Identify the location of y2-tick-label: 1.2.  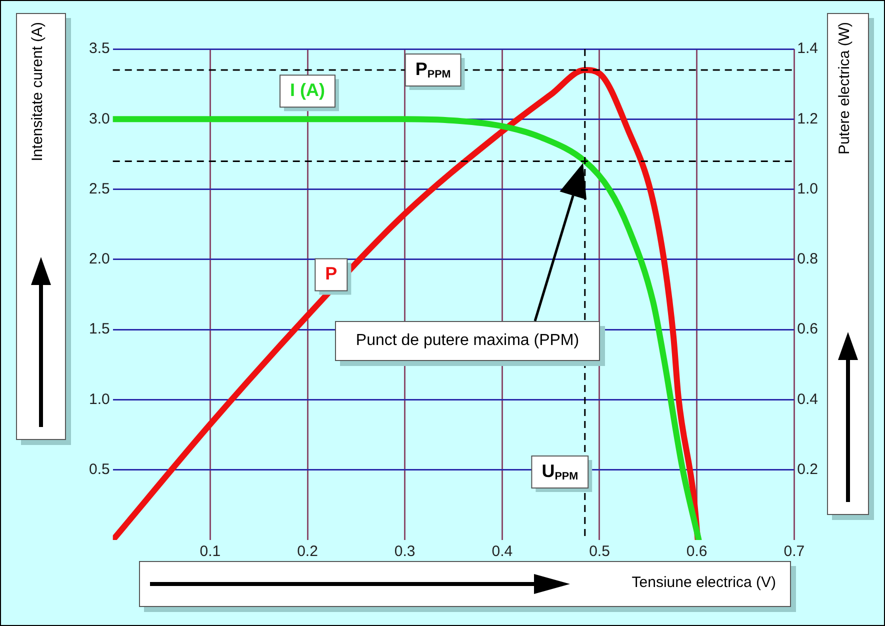
(807, 119).